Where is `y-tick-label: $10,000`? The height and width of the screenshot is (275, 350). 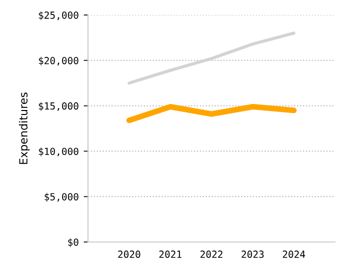
y-tick-label: $10,000 is located at coordinates (58, 152).